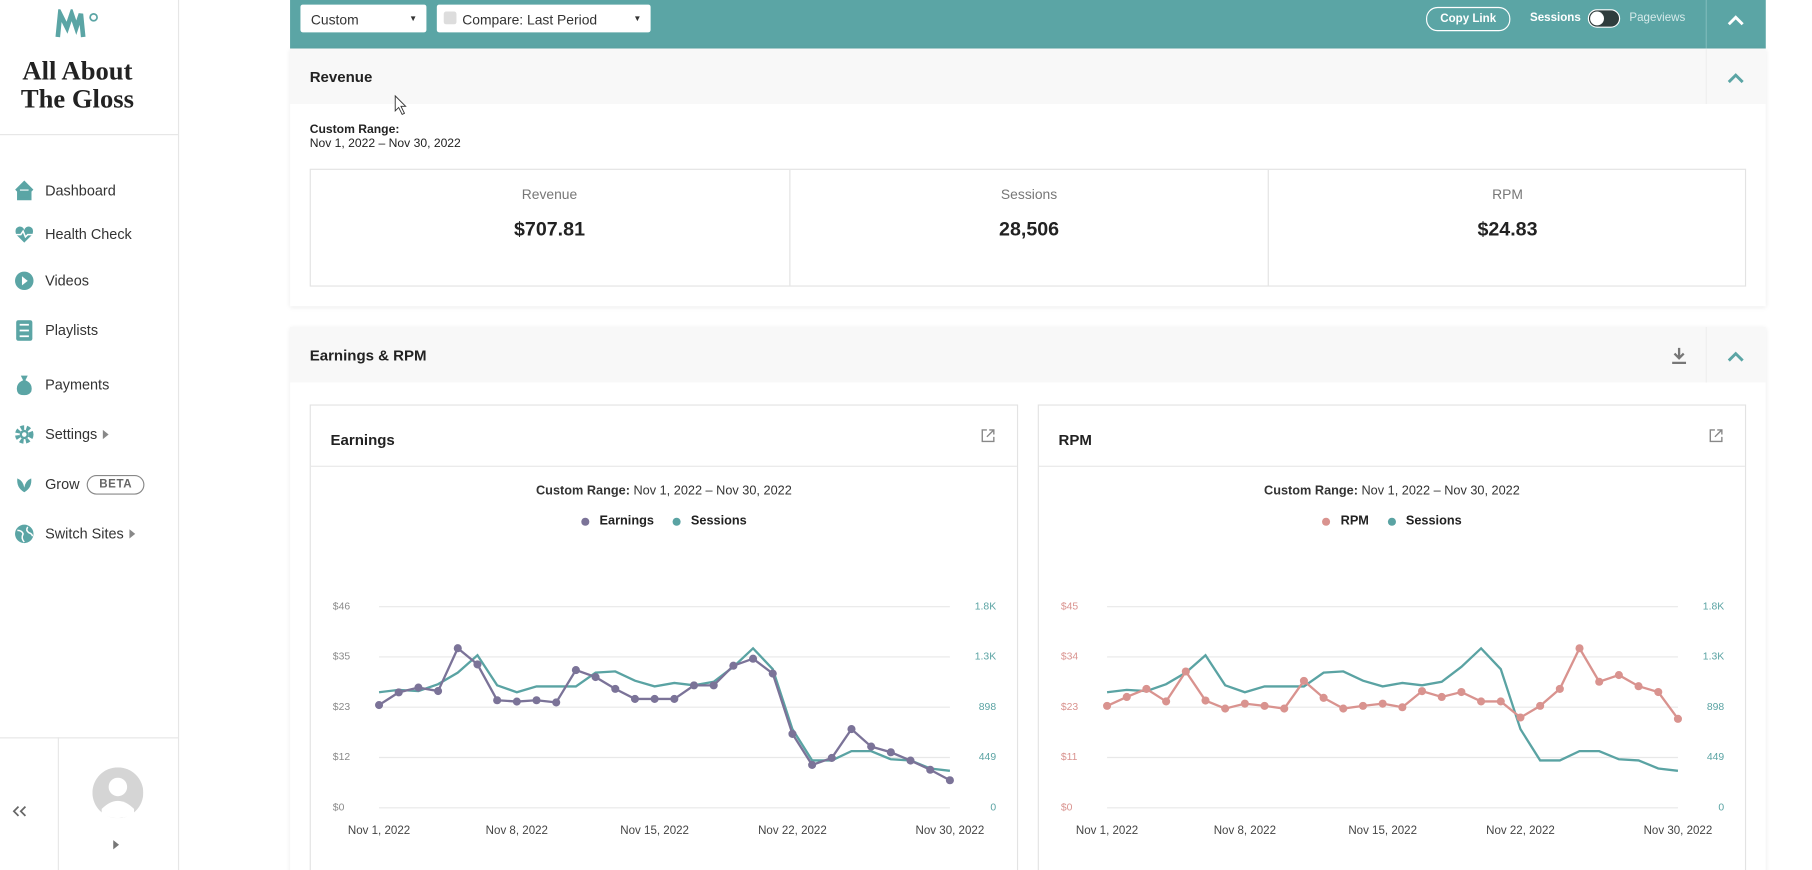 This screenshot has height=870, width=1812. What do you see at coordinates (116, 845) in the screenshot?
I see `expand-arrow` at bounding box center [116, 845].